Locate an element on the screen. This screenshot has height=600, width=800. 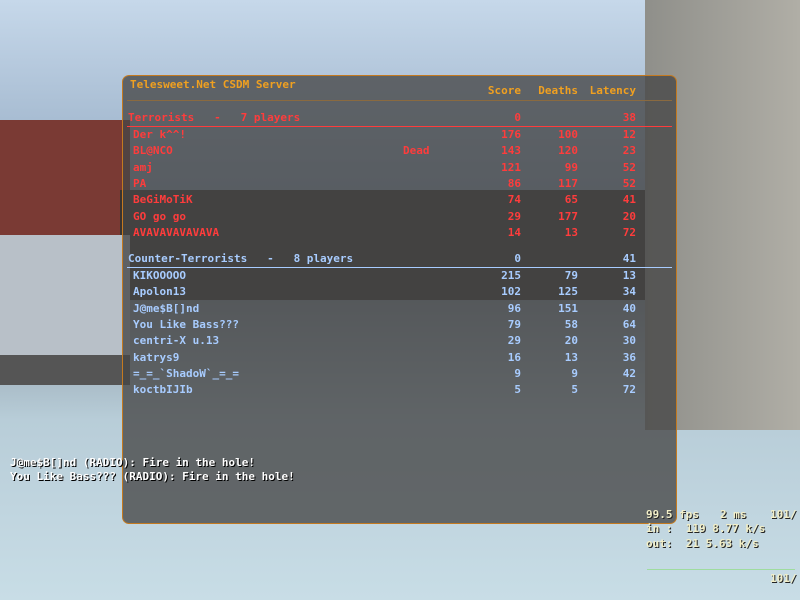
player-name: PA is located at coordinates (140, 183).